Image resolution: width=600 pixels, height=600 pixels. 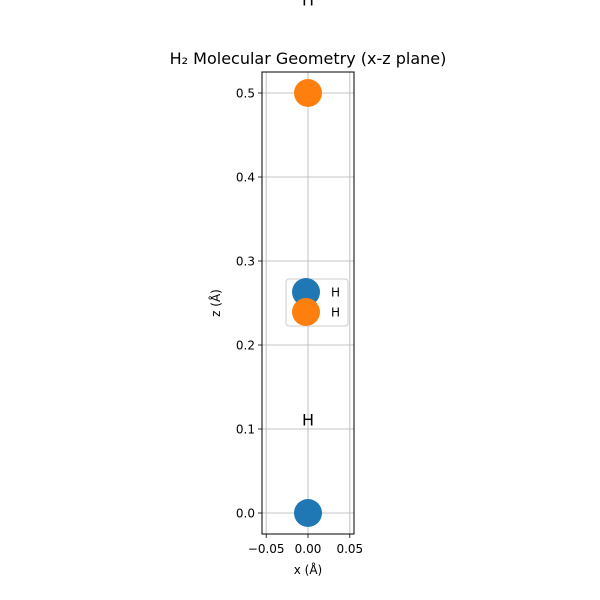 What do you see at coordinates (308, 215) in the screenshot?
I see `annotations: HH` at bounding box center [308, 215].